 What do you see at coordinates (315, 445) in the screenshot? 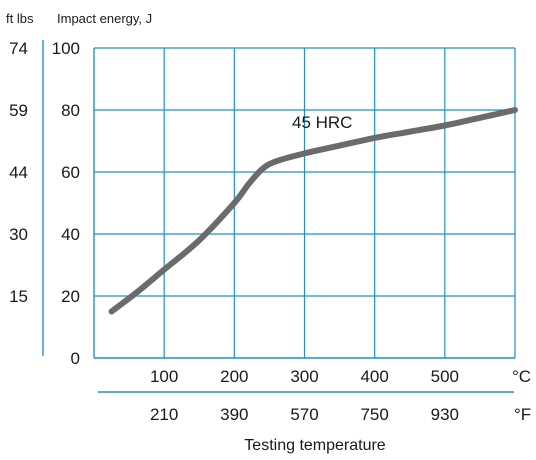
I see `x-axis-title: Testing temperature` at bounding box center [315, 445].